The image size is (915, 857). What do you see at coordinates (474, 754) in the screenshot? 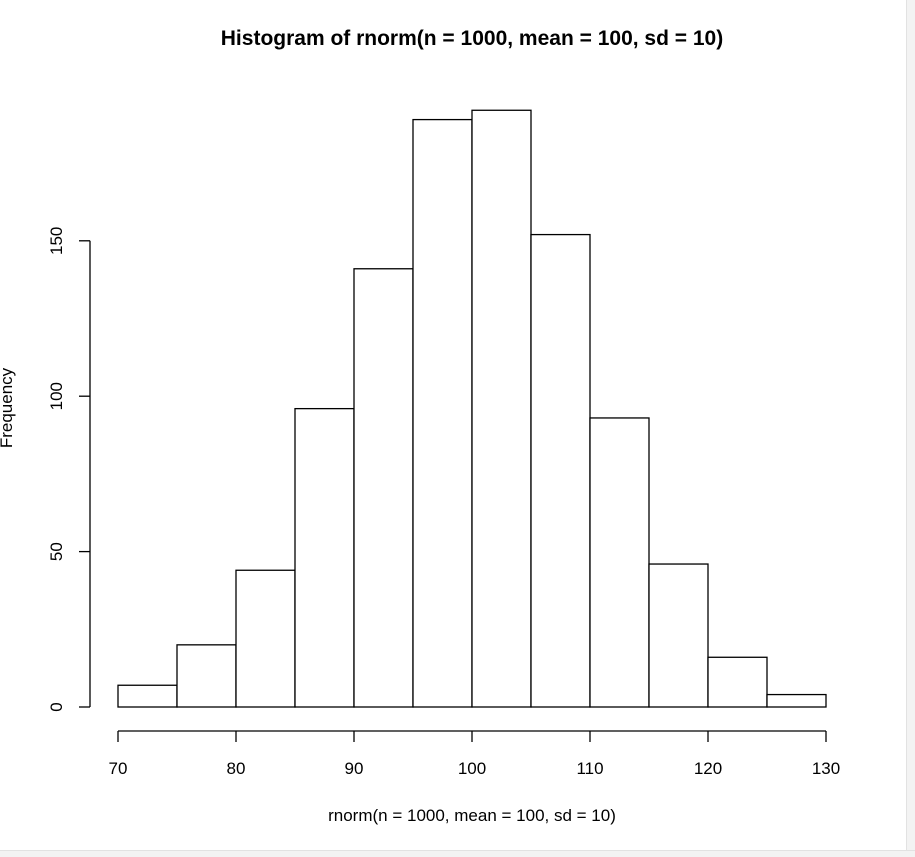
I see `x-axis: 70 80 90 100 110 120 130` at bounding box center [474, 754].